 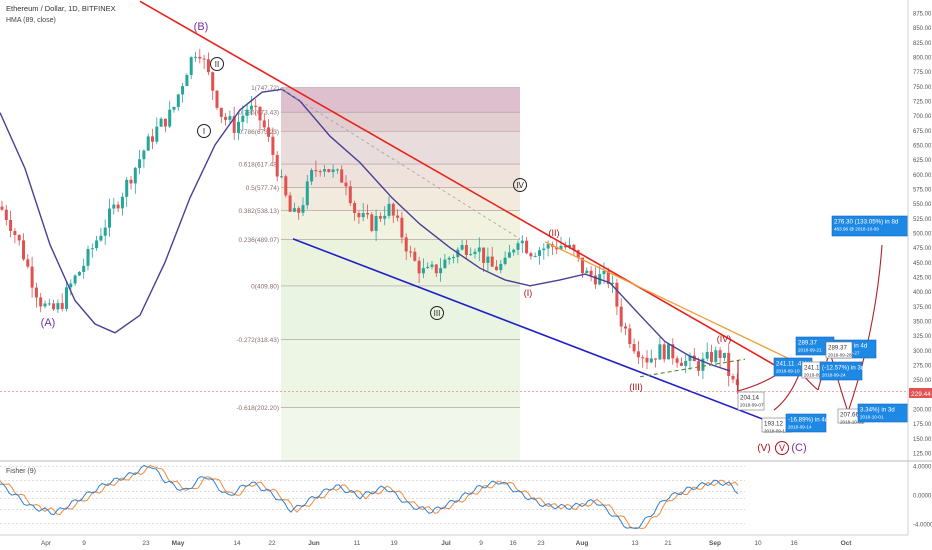 I want to click on price-tick-label: 775.00, so click(x=922, y=73).